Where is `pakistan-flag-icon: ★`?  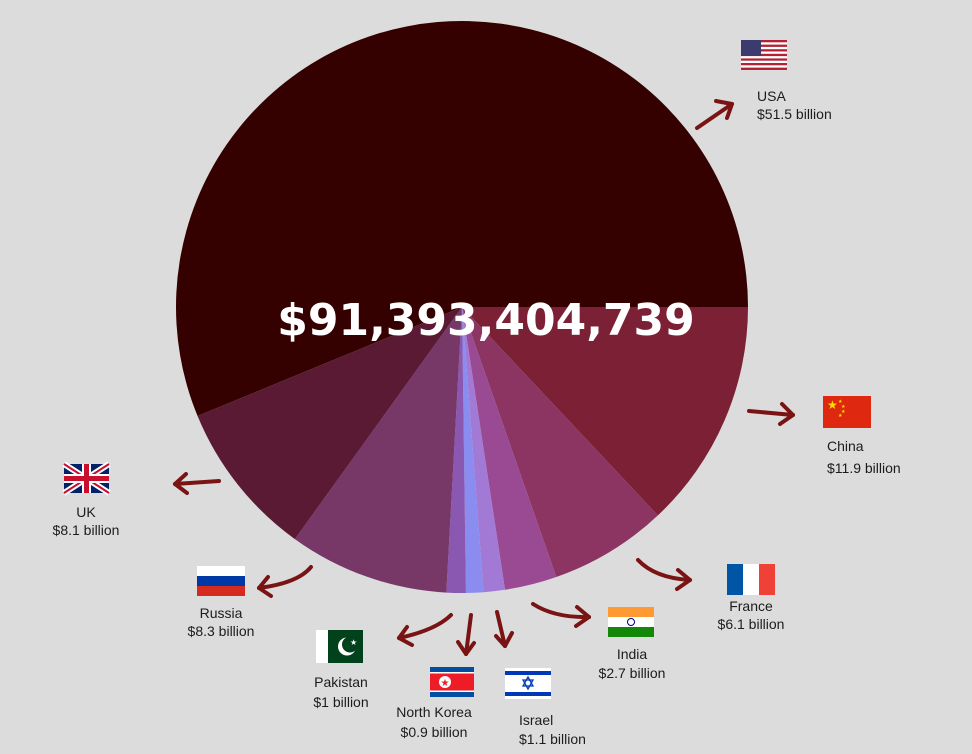 pakistan-flag-icon: ★ is located at coordinates (339, 646).